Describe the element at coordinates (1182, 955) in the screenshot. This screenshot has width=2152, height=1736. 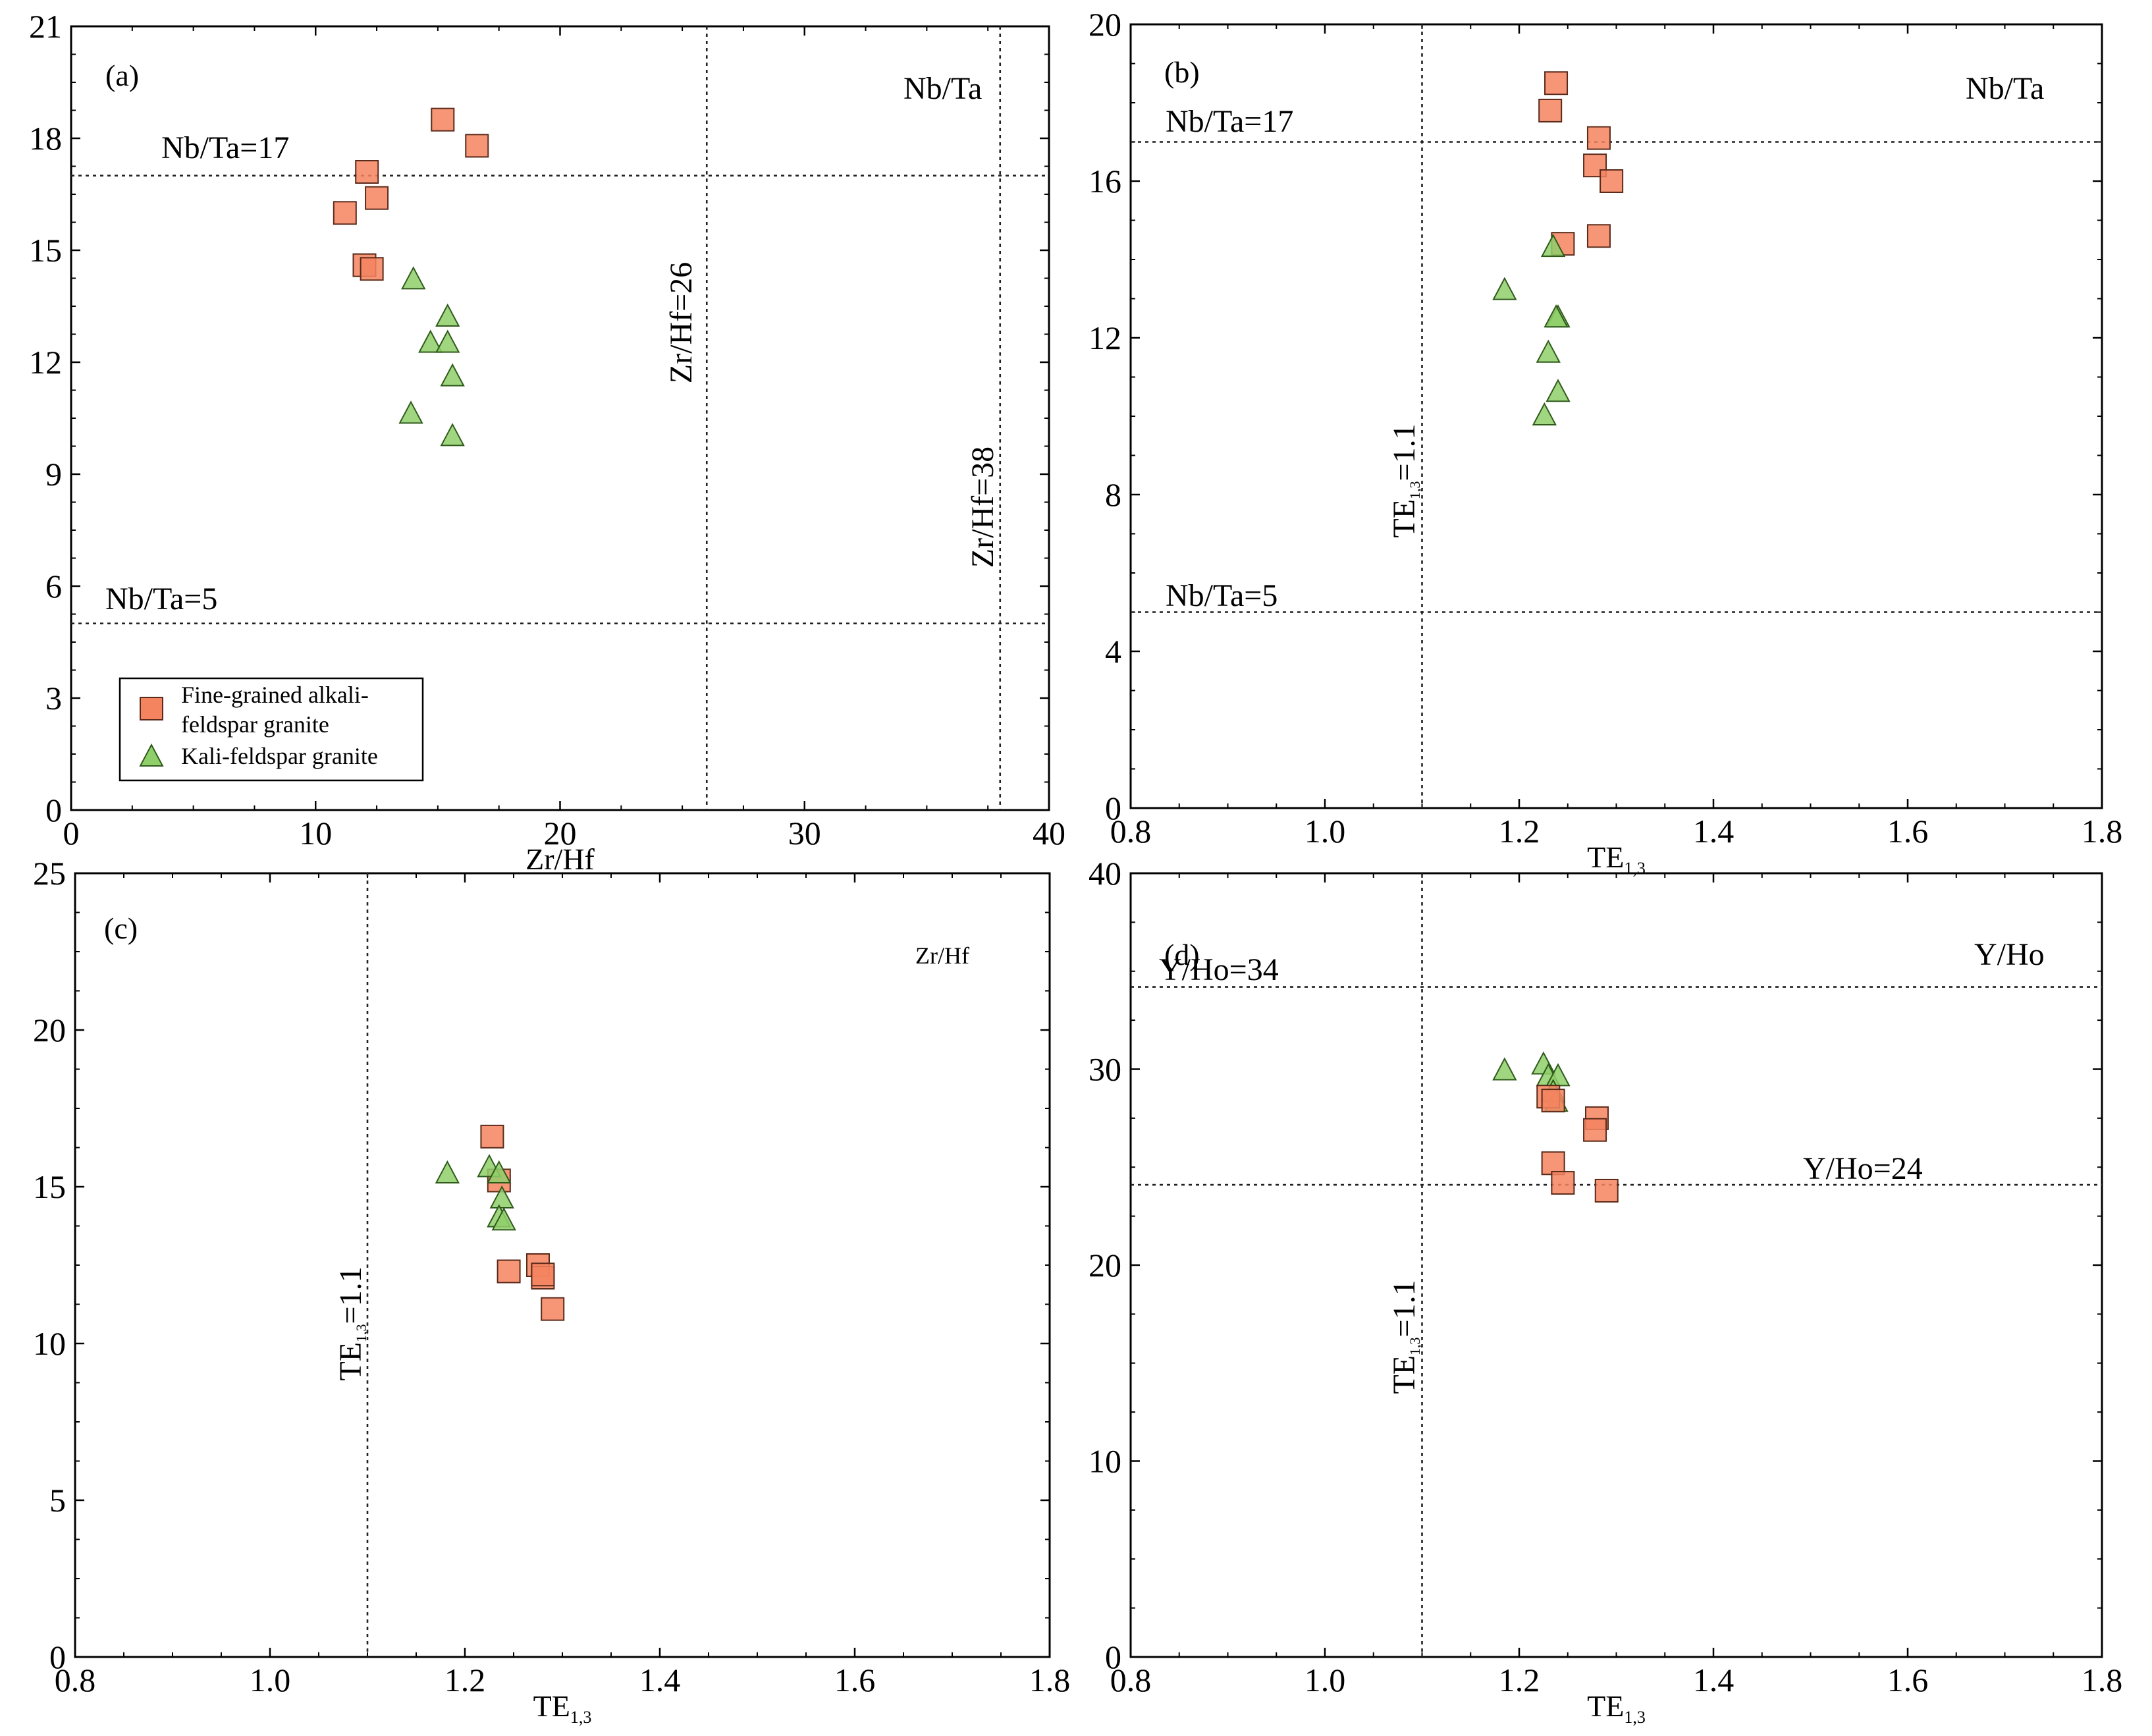
I see `panel-label: (d)` at that location.